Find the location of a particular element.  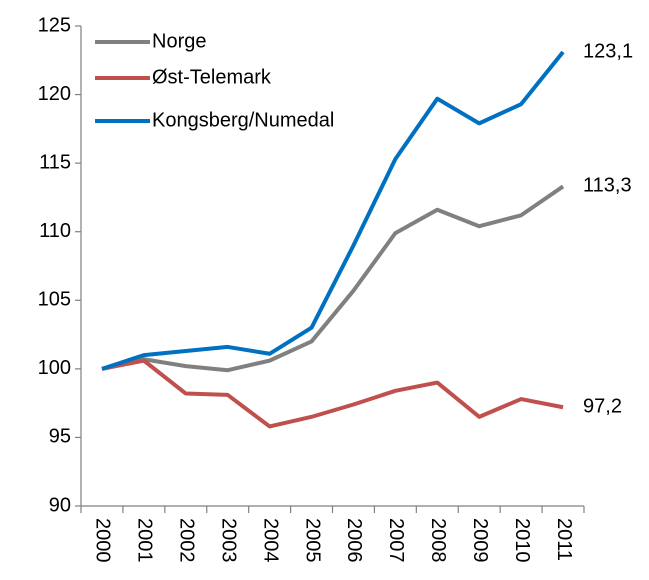

x-tick-label: 2011 is located at coordinates (564, 539).